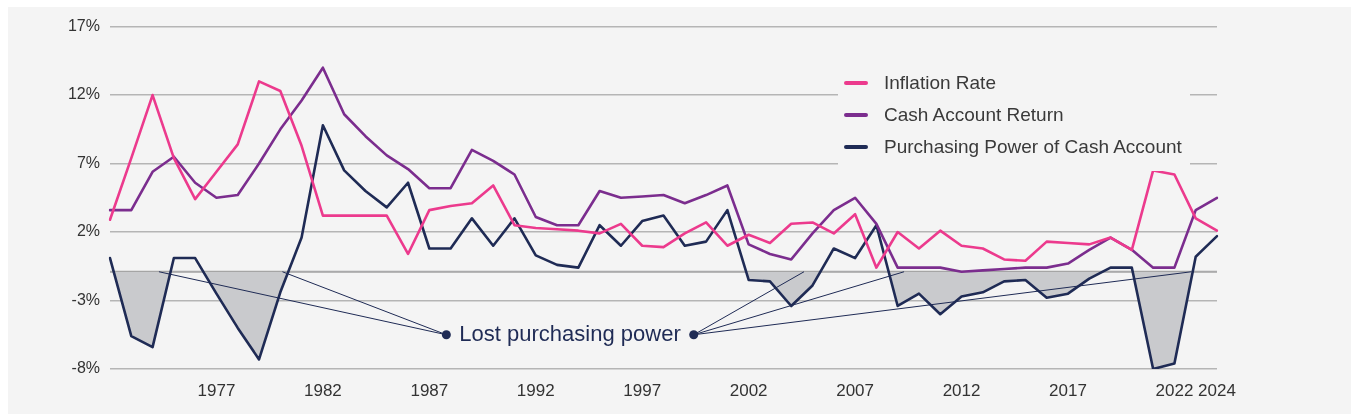 The height and width of the screenshot is (414, 1351). Describe the element at coordinates (1033, 147) in the screenshot. I see `legend-label: Purchasing Power of Cash Account` at that location.